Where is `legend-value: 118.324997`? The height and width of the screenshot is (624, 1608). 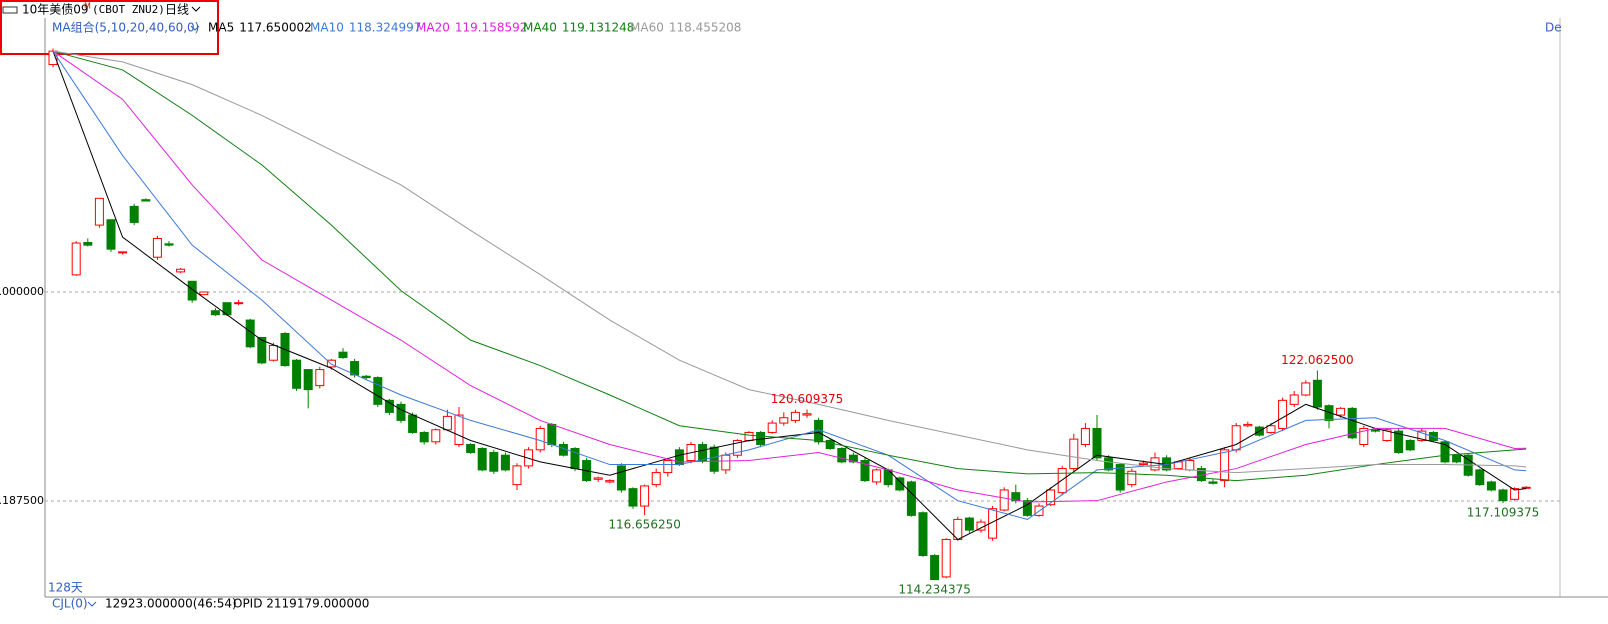 legend-value: 118.324997 is located at coordinates (385, 28).